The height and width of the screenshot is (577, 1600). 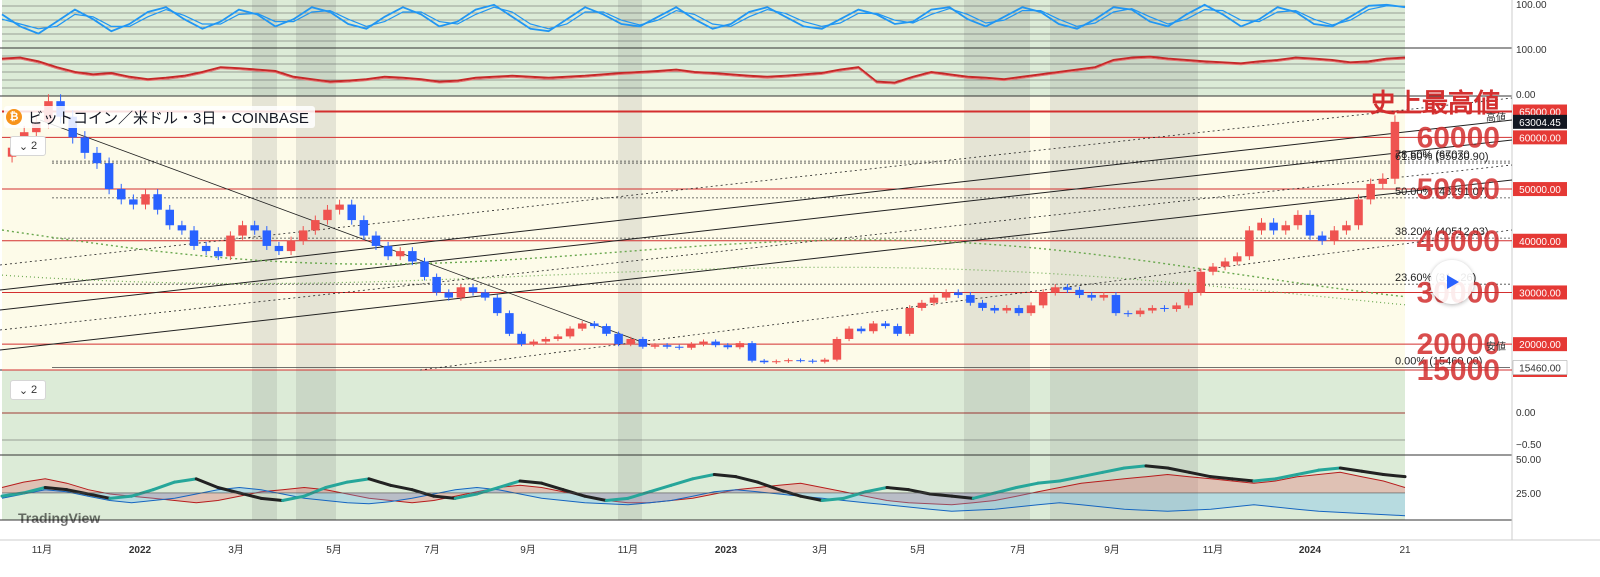 I want to click on highlight-band, so click(x=997, y=260).